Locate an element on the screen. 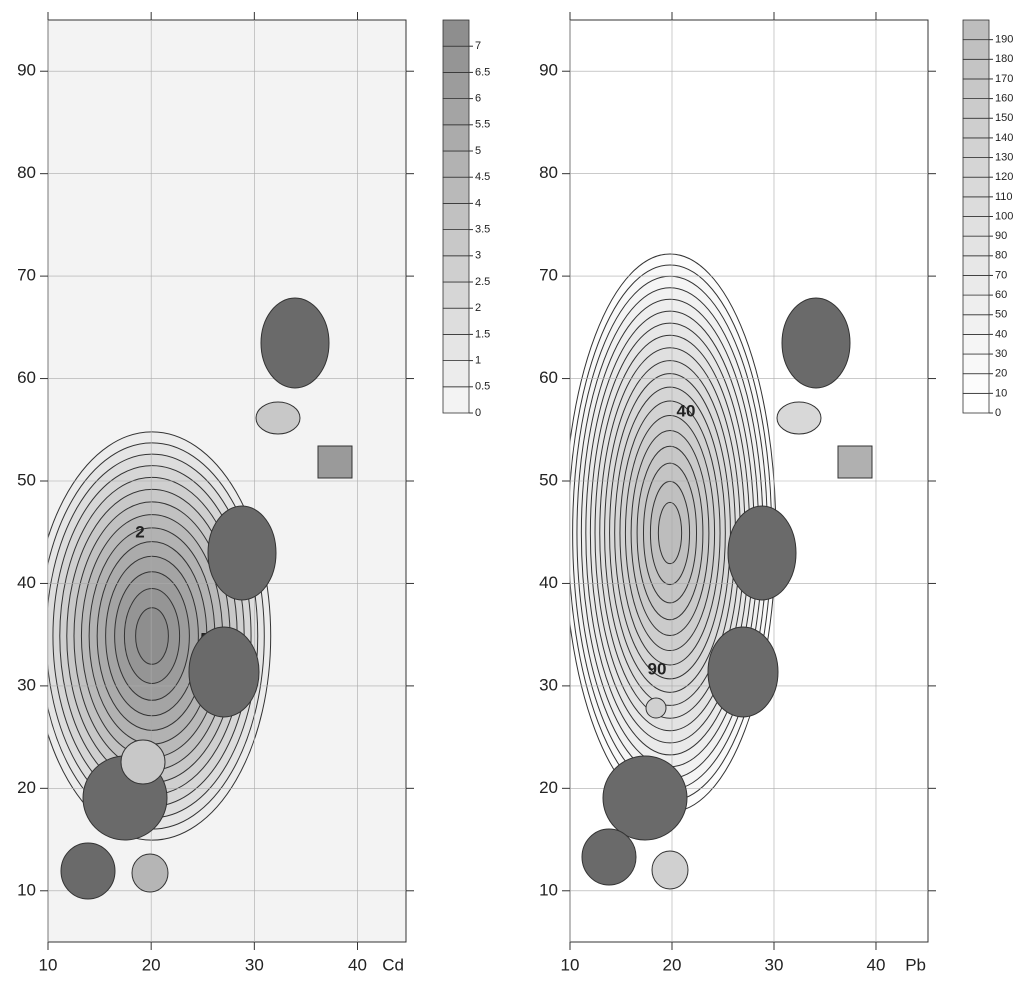 Image resolution: width=1016 pixels, height=984 pixels. contour-label: 40 is located at coordinates (686, 410).